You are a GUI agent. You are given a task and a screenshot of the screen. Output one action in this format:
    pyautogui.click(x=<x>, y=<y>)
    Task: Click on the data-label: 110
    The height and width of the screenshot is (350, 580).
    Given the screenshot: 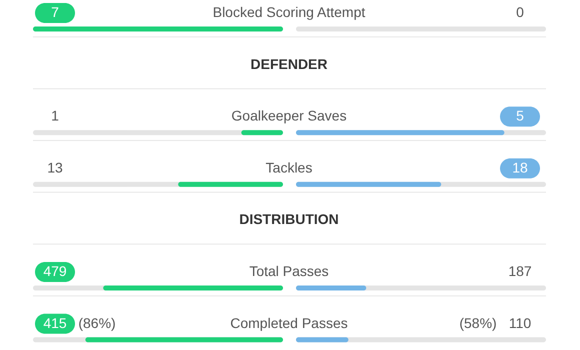 What is the action you would take?
    pyautogui.click(x=520, y=322)
    